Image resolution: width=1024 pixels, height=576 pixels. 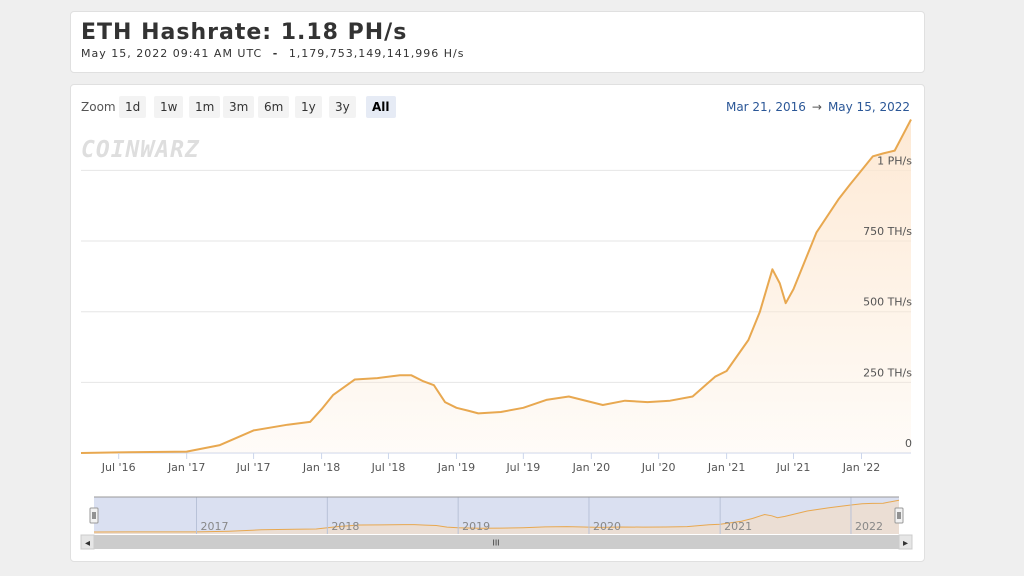 I want to click on x-tick-label: Jan '22, so click(x=861, y=467).